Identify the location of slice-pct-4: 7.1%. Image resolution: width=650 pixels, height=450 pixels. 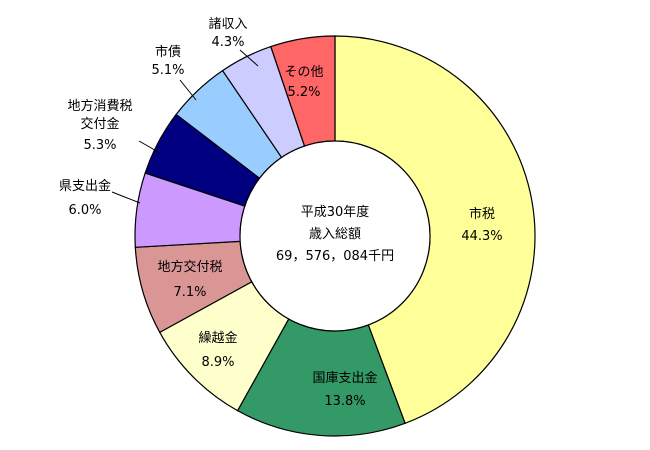
(189, 292).